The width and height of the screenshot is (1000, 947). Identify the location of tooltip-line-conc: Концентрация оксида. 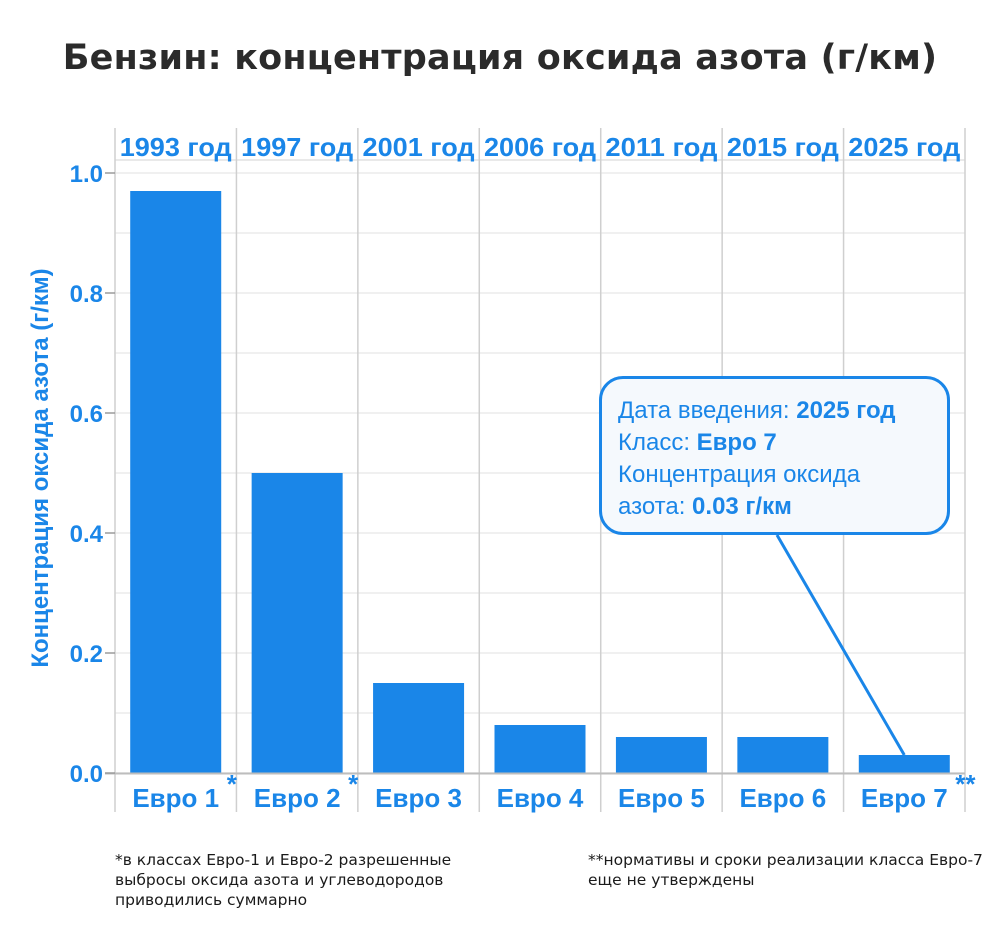
(739, 474).